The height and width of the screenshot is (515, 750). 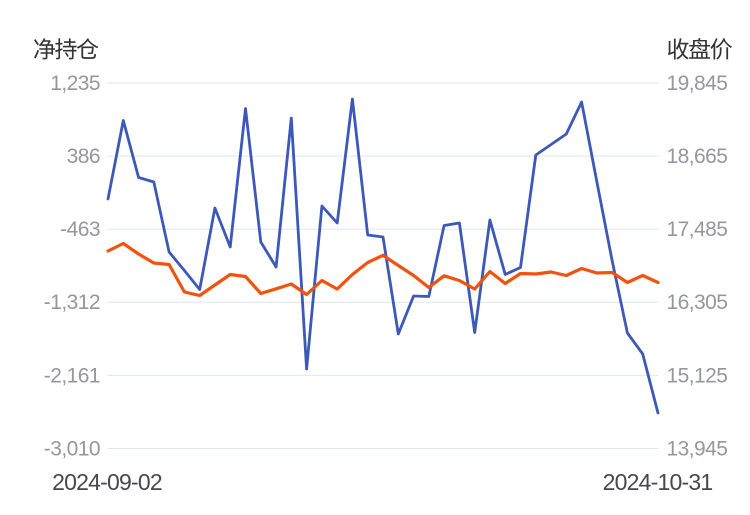 What do you see at coordinates (697, 302) in the screenshot?
I see `svg-text: 16,305` at bounding box center [697, 302].